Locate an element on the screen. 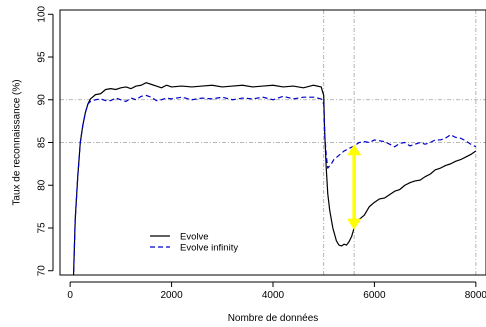  y-tick-label-3: 85 is located at coordinates (42, 143).